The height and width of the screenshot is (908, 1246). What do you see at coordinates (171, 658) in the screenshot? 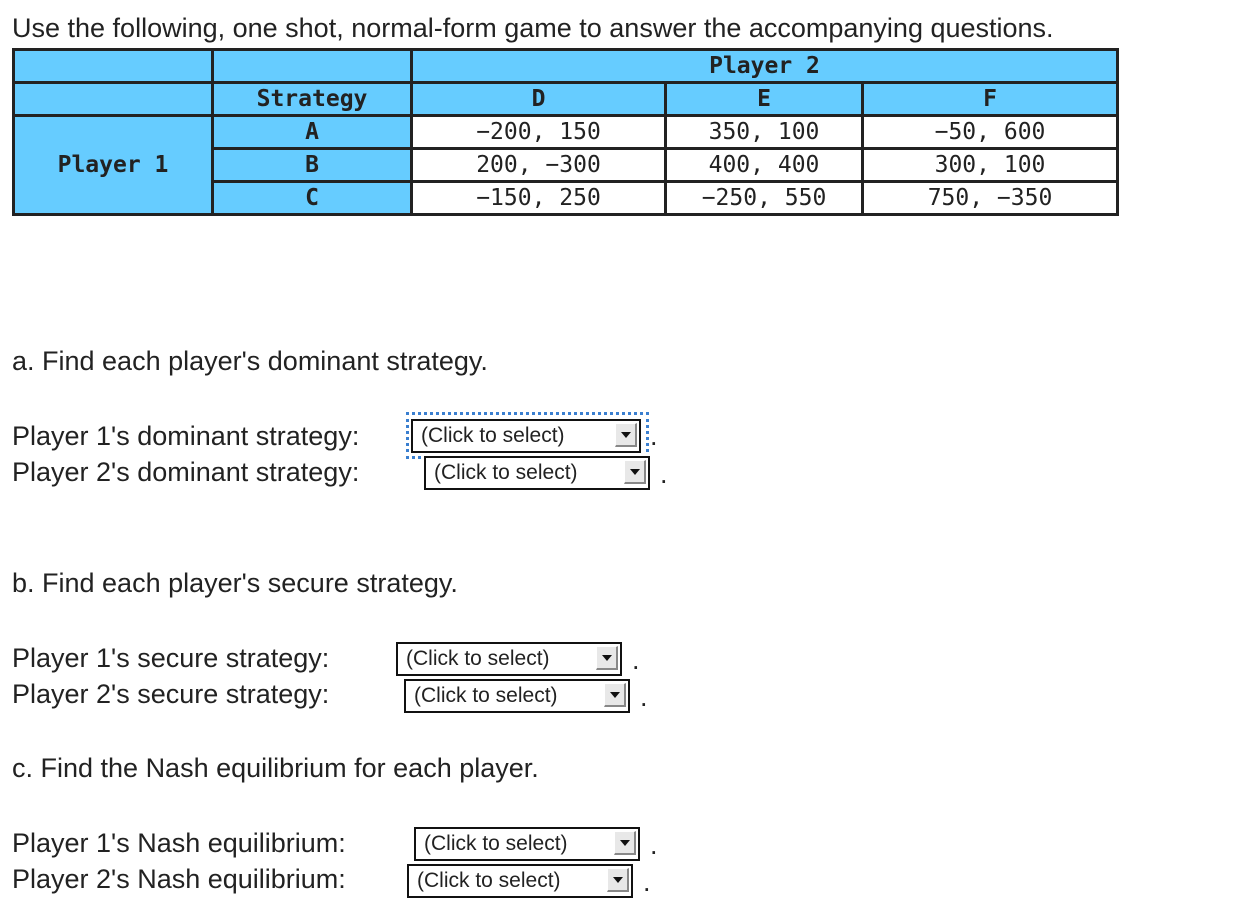
I see `p1-secure-label: Player 1's secure strategy:` at bounding box center [171, 658].